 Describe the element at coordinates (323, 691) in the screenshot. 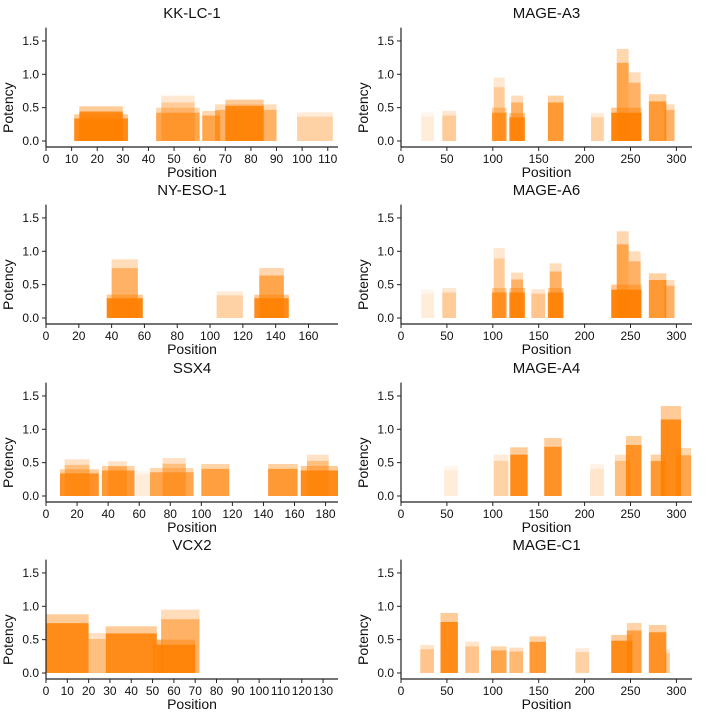

I see `x-tick-label: 130` at that location.